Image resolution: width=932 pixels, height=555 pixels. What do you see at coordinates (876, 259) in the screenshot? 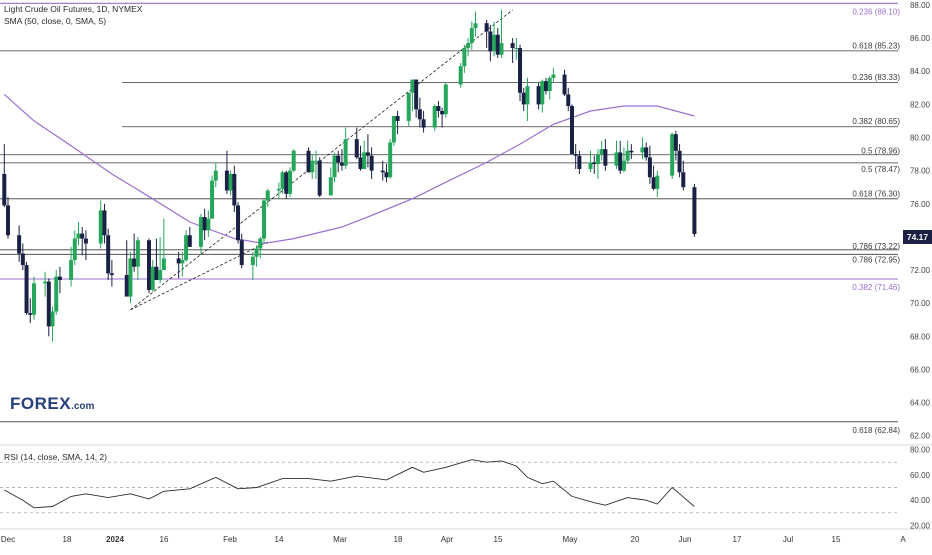
I see `fib-level-label: 0.786 (72.95)` at bounding box center [876, 259].